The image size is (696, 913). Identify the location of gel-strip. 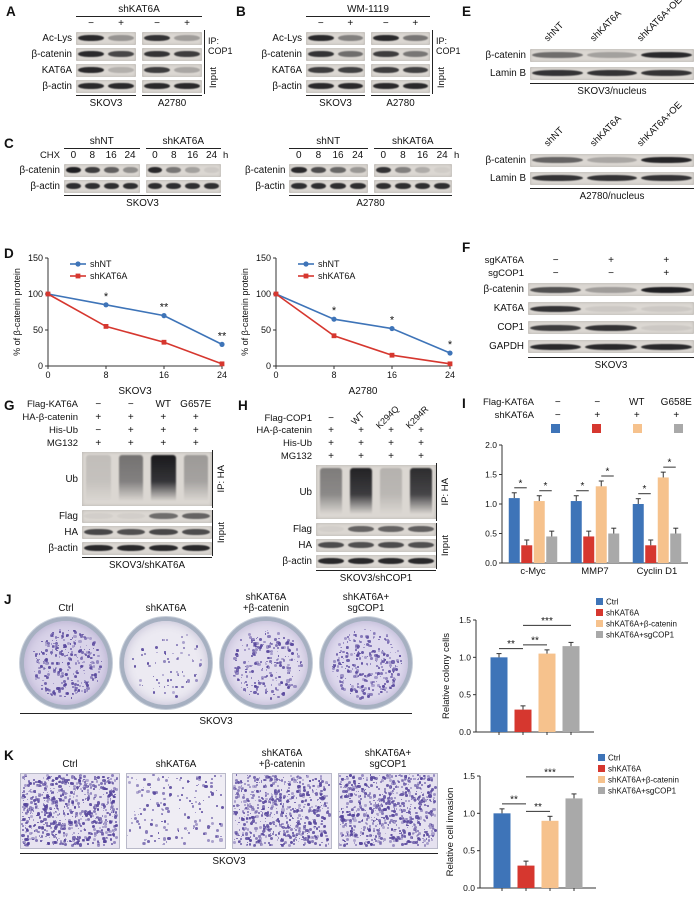
(102, 170).